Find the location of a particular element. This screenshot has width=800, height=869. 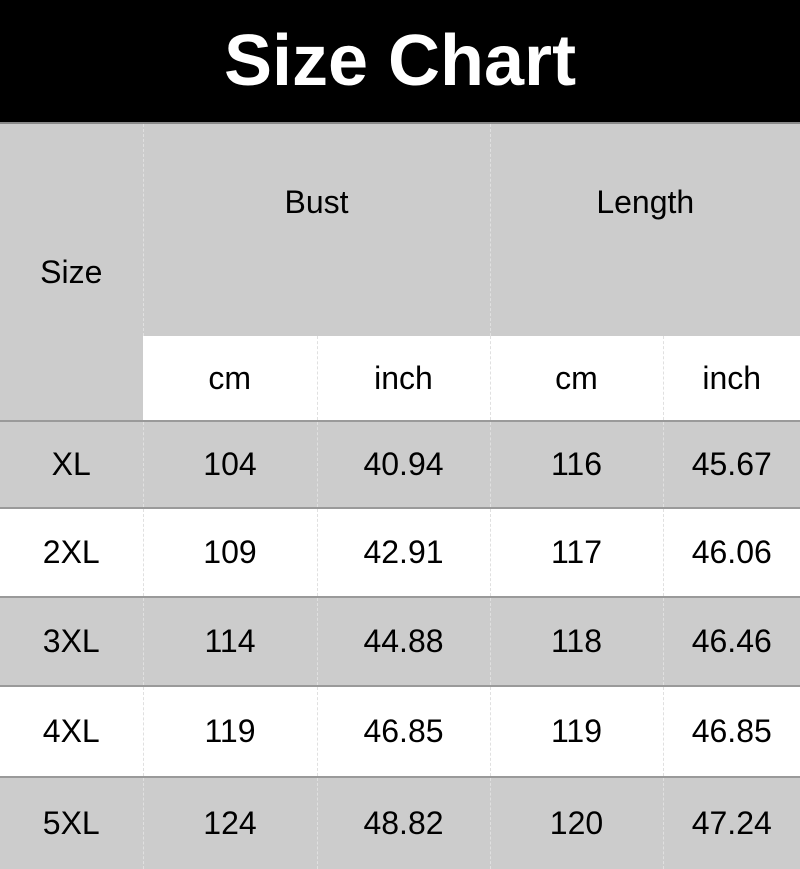

cell-bust-inch: 46.85 is located at coordinates (403, 731).